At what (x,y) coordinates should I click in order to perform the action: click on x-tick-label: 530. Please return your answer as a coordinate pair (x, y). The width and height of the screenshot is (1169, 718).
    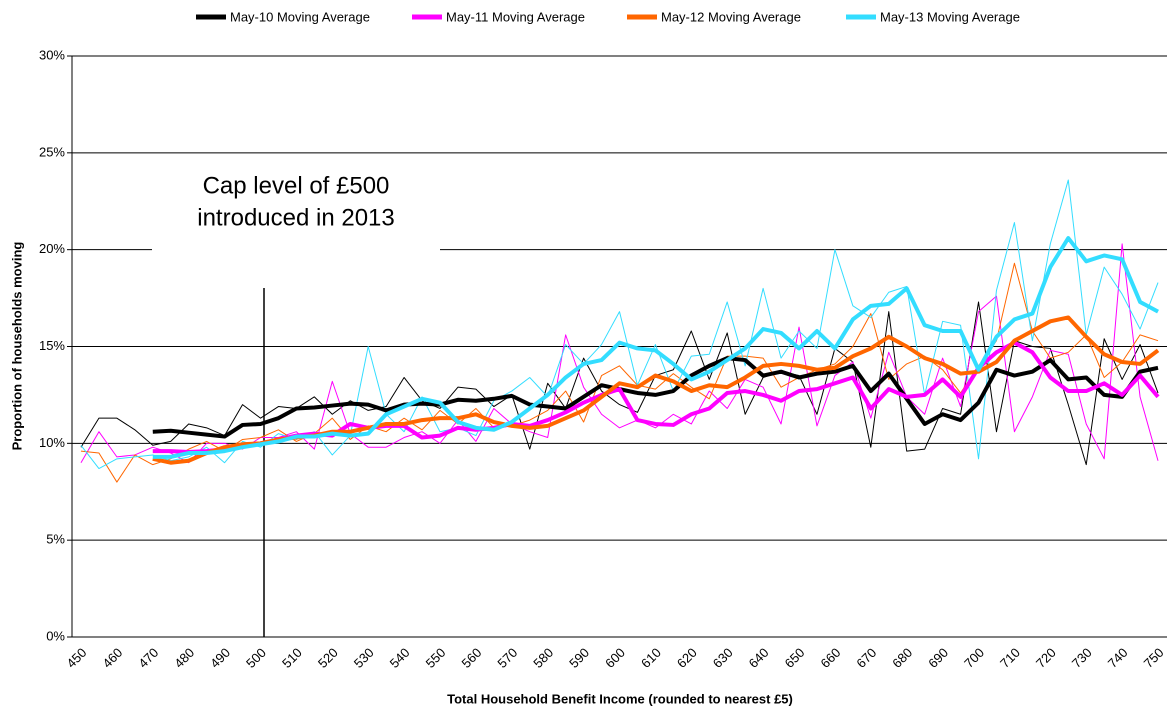
    Looking at the image, I should click on (364, 658).